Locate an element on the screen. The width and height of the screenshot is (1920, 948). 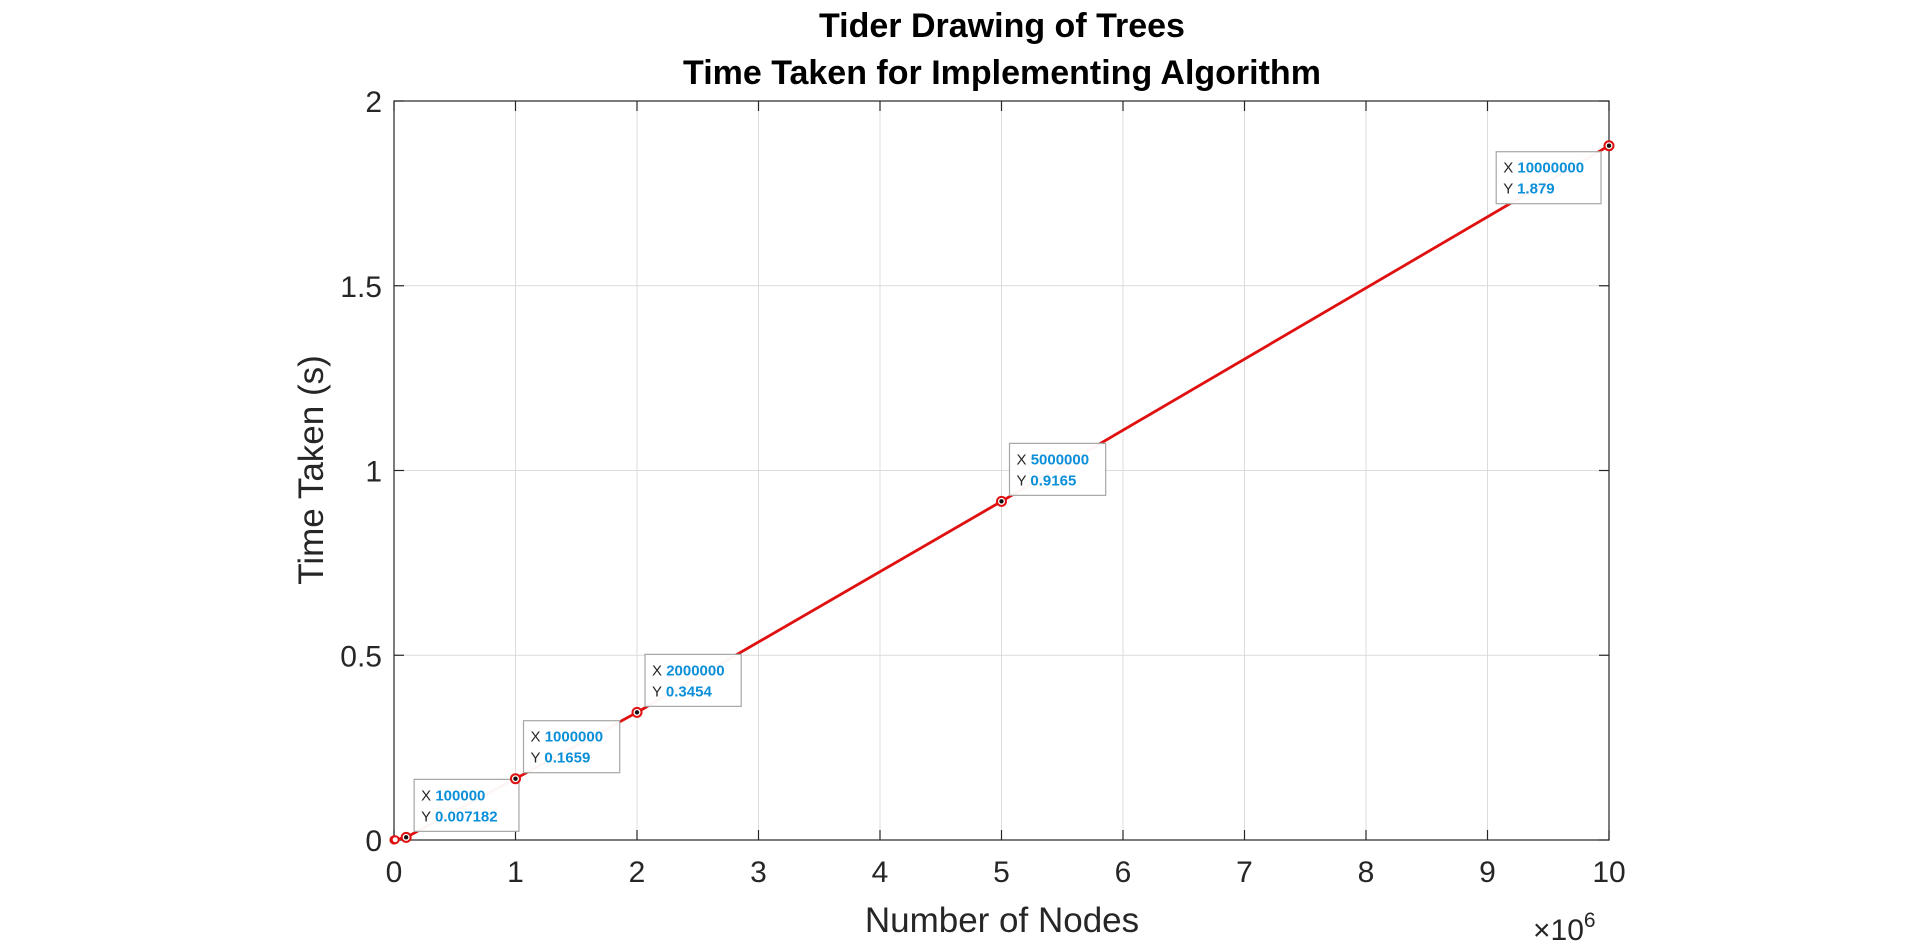
x-tick-label: 0 is located at coordinates (394, 872).